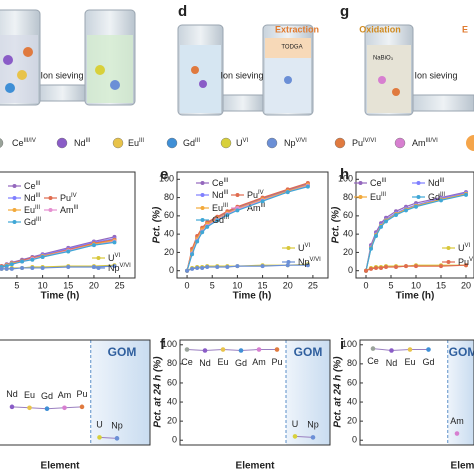 This screenshot has height=474, width=474. Describe the element at coordinates (308, 392) in the screenshot. I see `gom-region` at that location.